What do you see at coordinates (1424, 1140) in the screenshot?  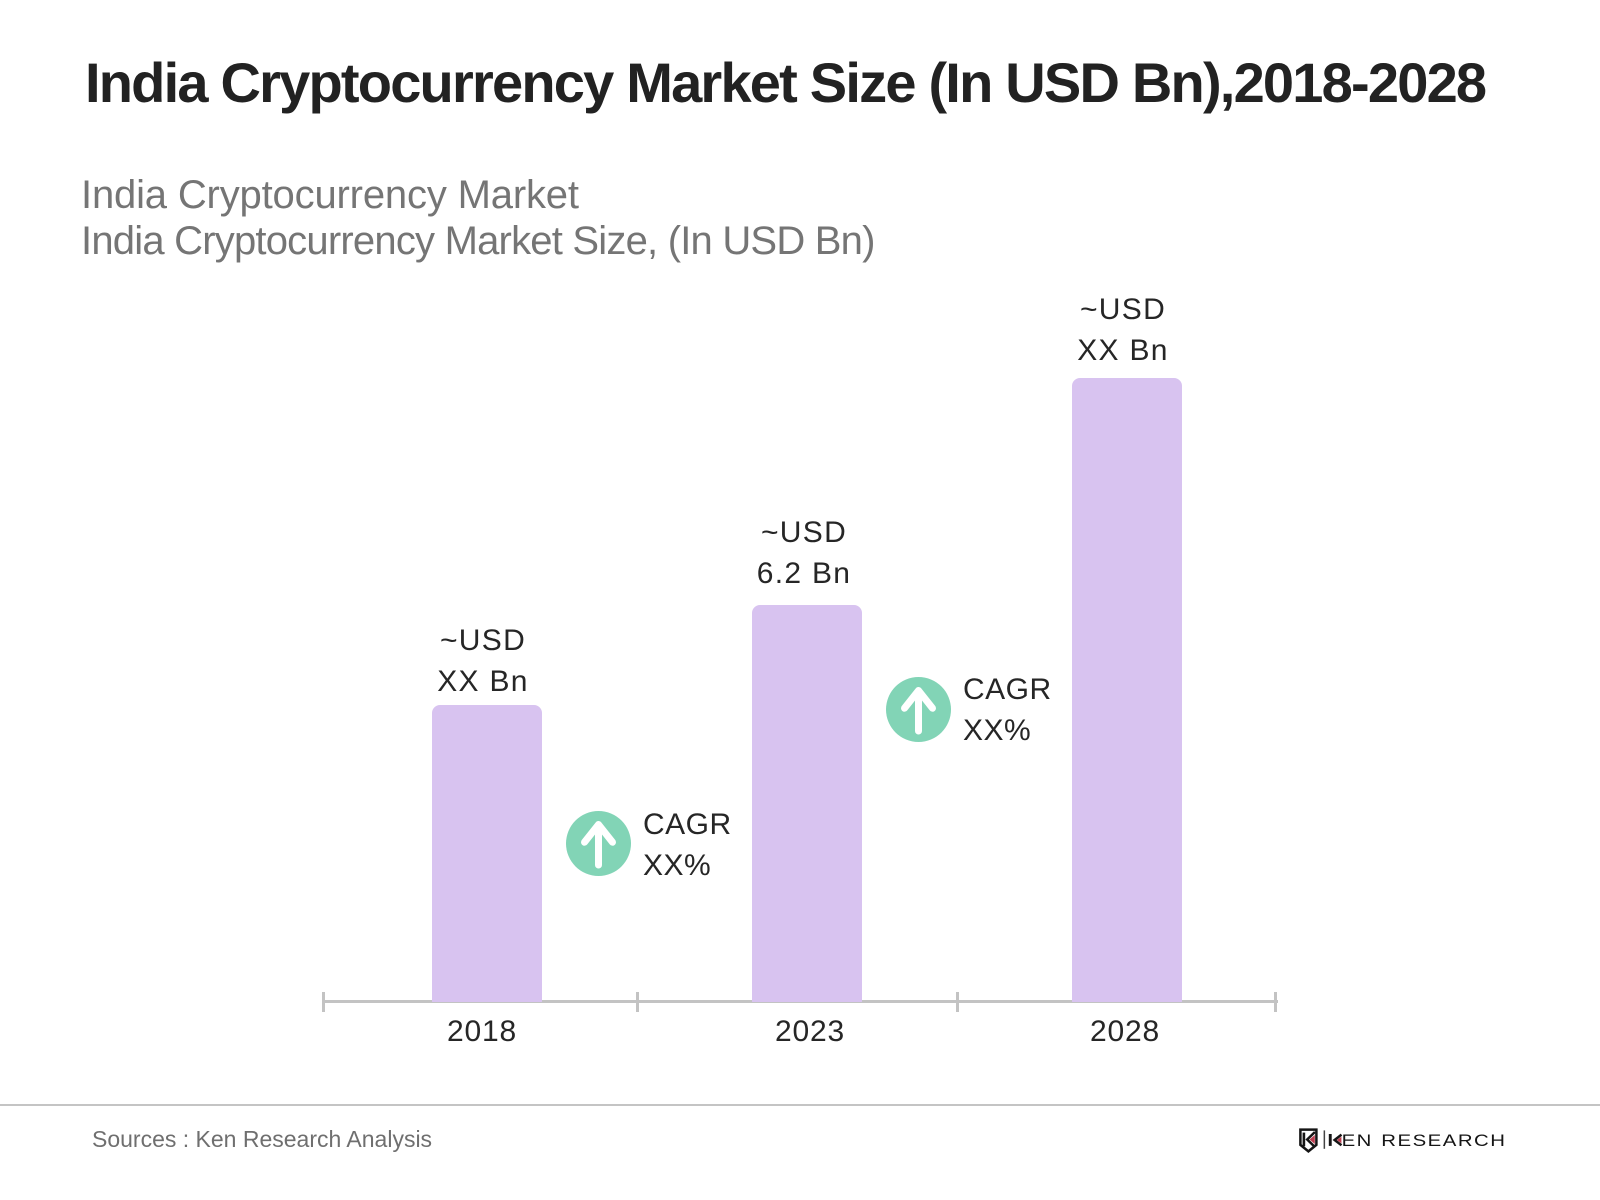 I see `svg-text: EN RESEARCH` at bounding box center [1424, 1140].